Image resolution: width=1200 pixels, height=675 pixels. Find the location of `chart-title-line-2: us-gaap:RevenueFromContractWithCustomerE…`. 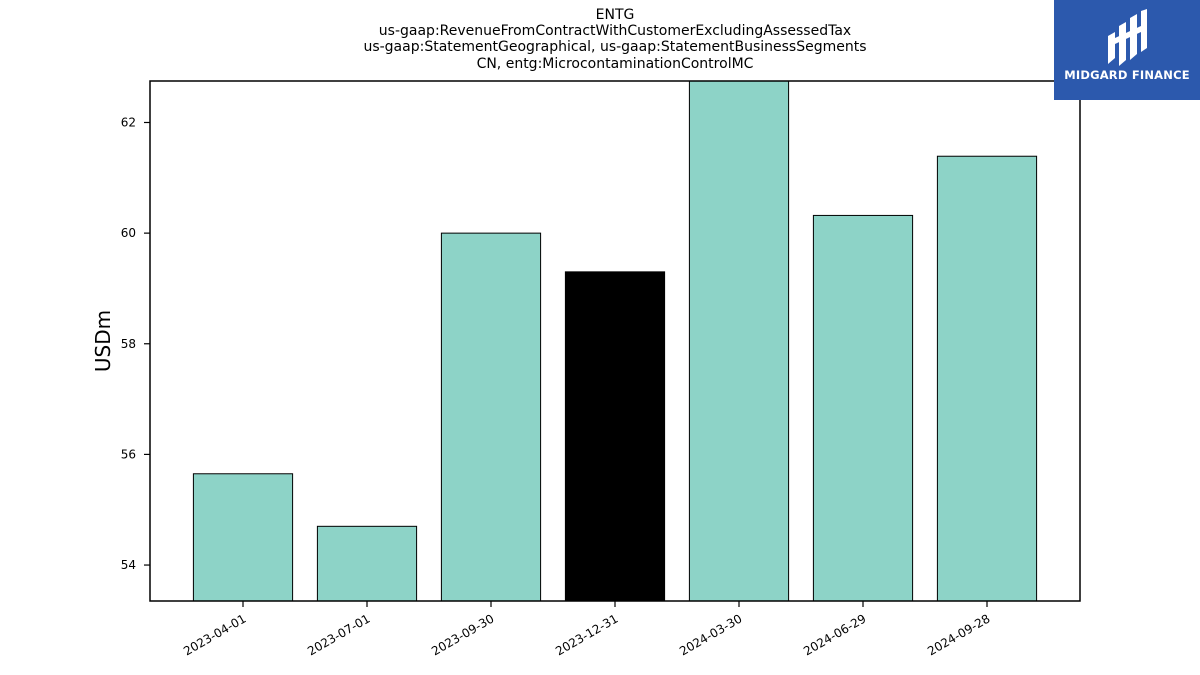

chart-title-line-2: us-gaap:RevenueFromContractWithCustomerE… is located at coordinates (615, 31).